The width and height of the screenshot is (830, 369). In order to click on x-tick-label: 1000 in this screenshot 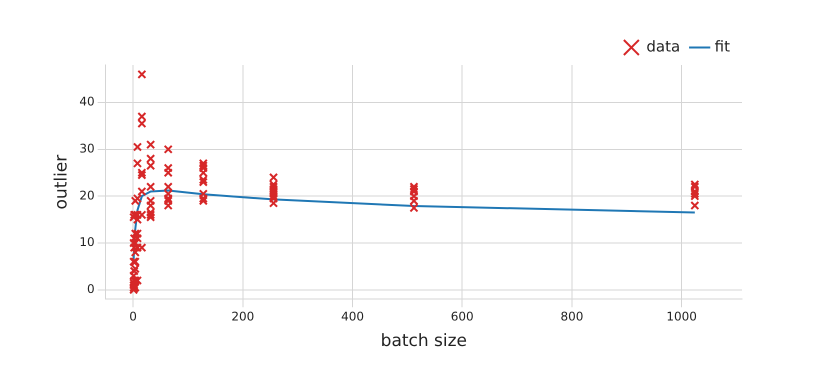, I will do `click(681, 317)`.